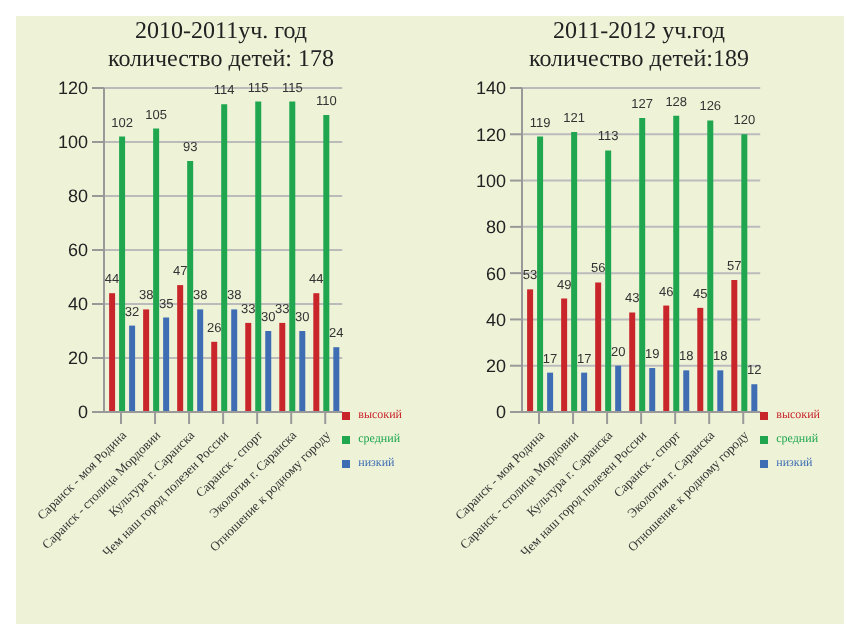  What do you see at coordinates (221, 58) in the screenshot?
I see `chart-subtitle: количество детей: 178` at bounding box center [221, 58].